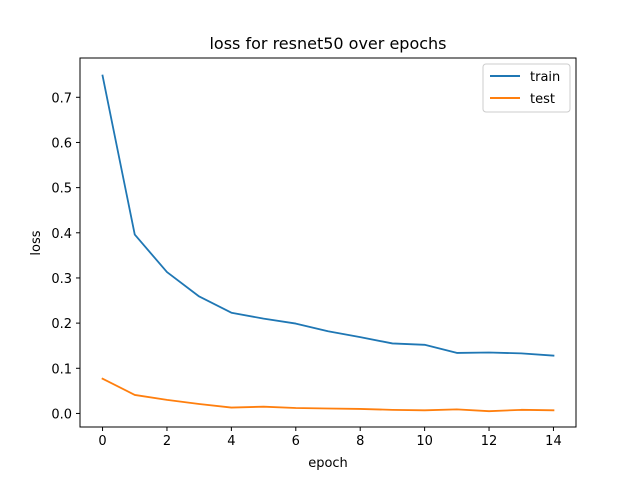 The height and width of the screenshot is (480, 640). I want to click on y-tick-label: 0.6, so click(61, 143).